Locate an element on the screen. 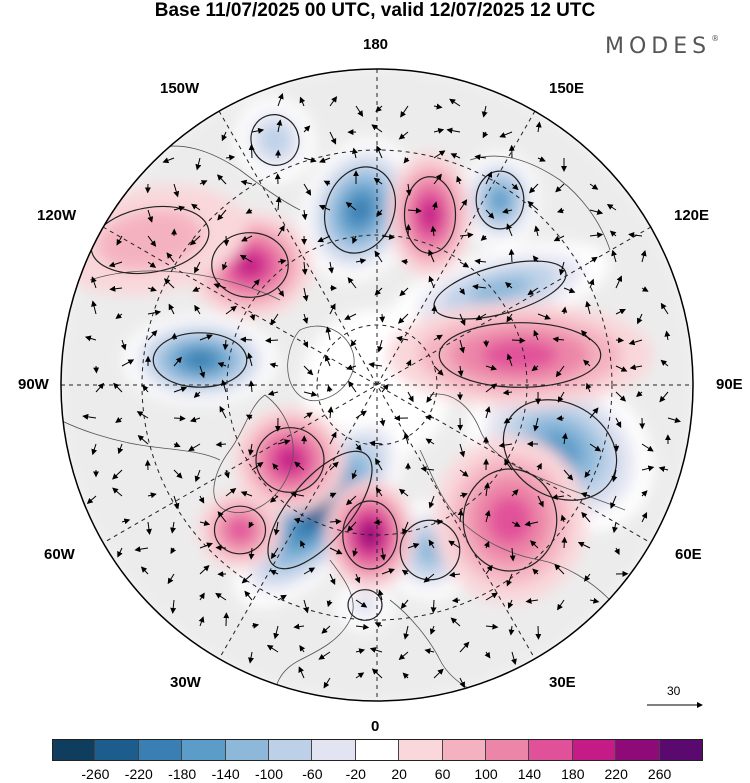  brand-name: MODES is located at coordinates (658, 46).